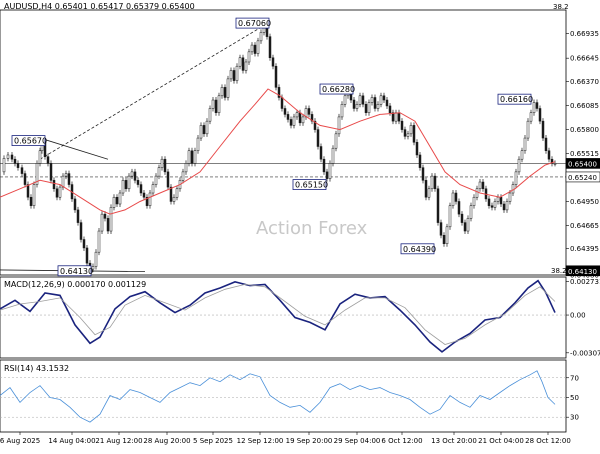 The height and width of the screenshot is (454, 600). What do you see at coordinates (254, 23) in the screenshot?
I see `price-annotation-label: 0.67060` at bounding box center [254, 23].